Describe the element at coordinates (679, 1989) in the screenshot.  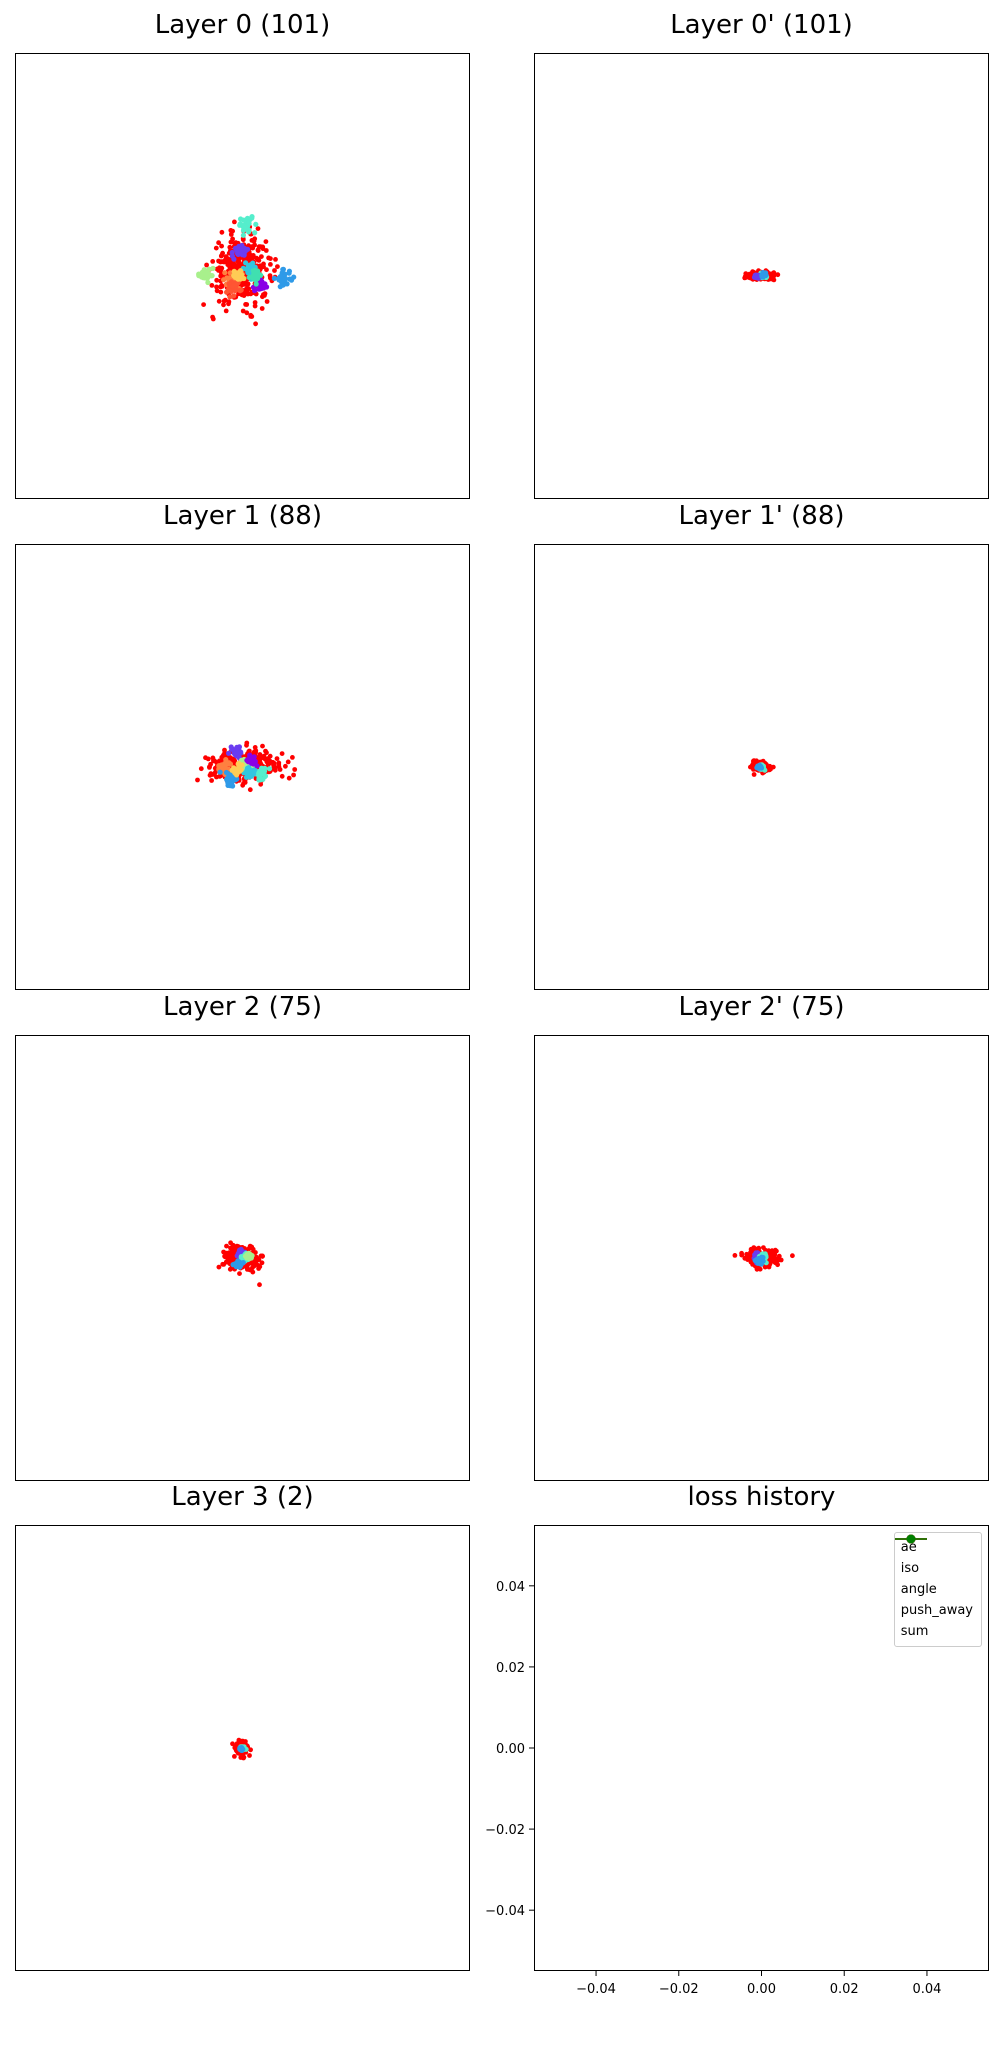
I see `x-tick-label: −0.02` at that location.